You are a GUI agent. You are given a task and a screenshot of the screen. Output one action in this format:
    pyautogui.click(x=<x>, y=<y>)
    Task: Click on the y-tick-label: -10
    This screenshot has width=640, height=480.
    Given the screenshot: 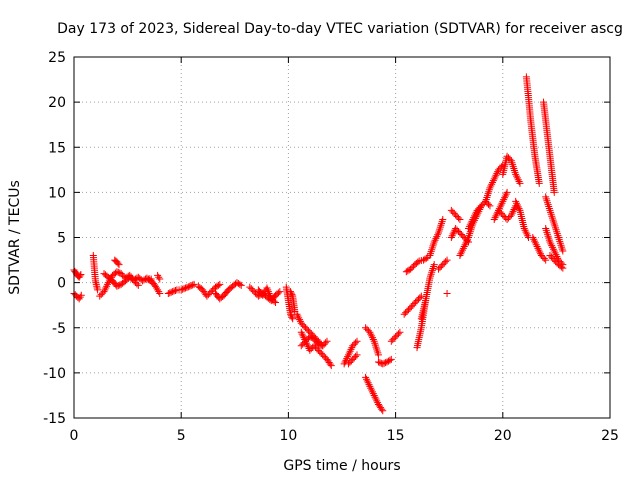 What is the action you would take?
    pyautogui.click(x=54, y=374)
    